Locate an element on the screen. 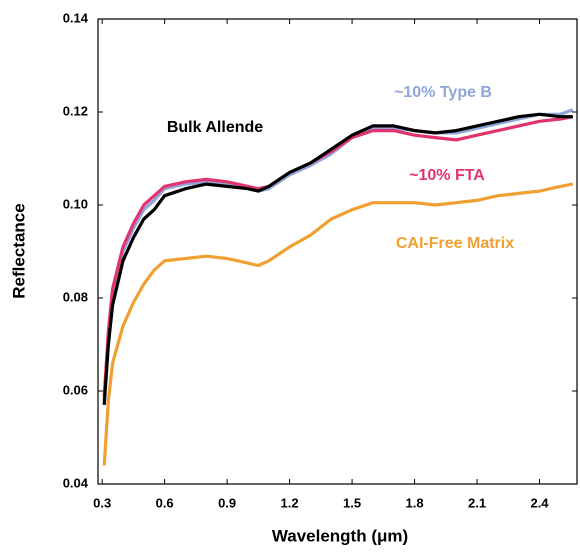 The image size is (580, 555). x-tick-label: 2.1 is located at coordinates (477, 502).